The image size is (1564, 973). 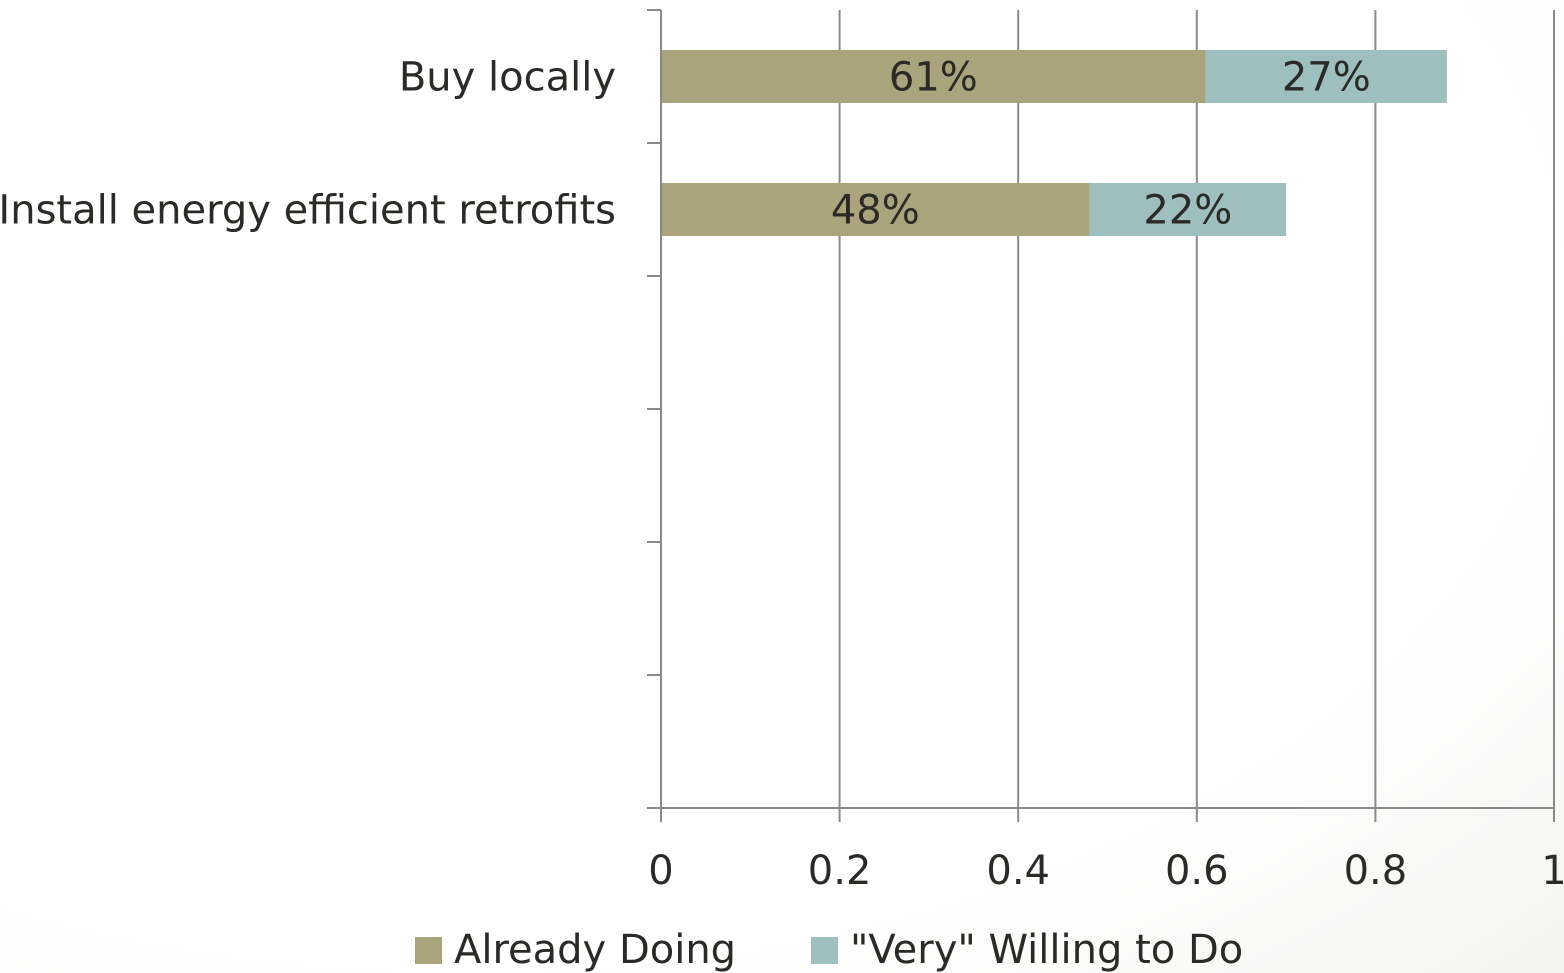 What do you see at coordinates (1046, 950) in the screenshot?
I see `legend-label: "Very" Willing to Do` at bounding box center [1046, 950].